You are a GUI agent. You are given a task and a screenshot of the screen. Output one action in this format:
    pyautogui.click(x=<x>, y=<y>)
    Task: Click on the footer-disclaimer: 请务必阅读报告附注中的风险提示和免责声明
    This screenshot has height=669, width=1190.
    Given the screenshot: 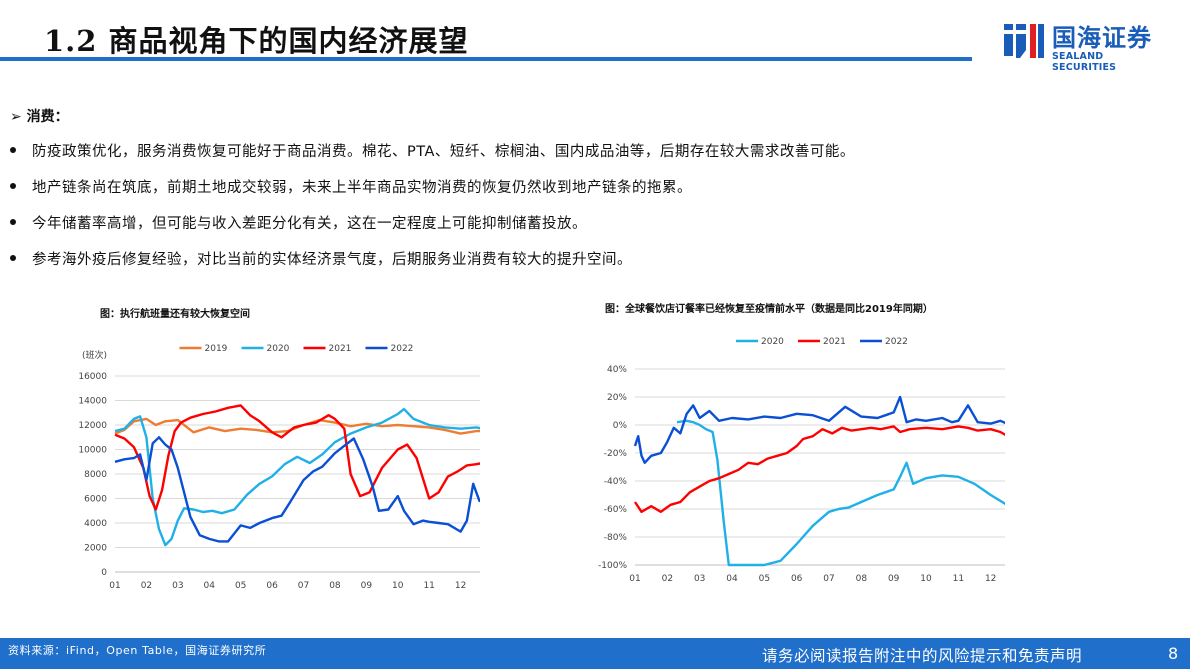 What is the action you would take?
    pyautogui.click(x=922, y=656)
    